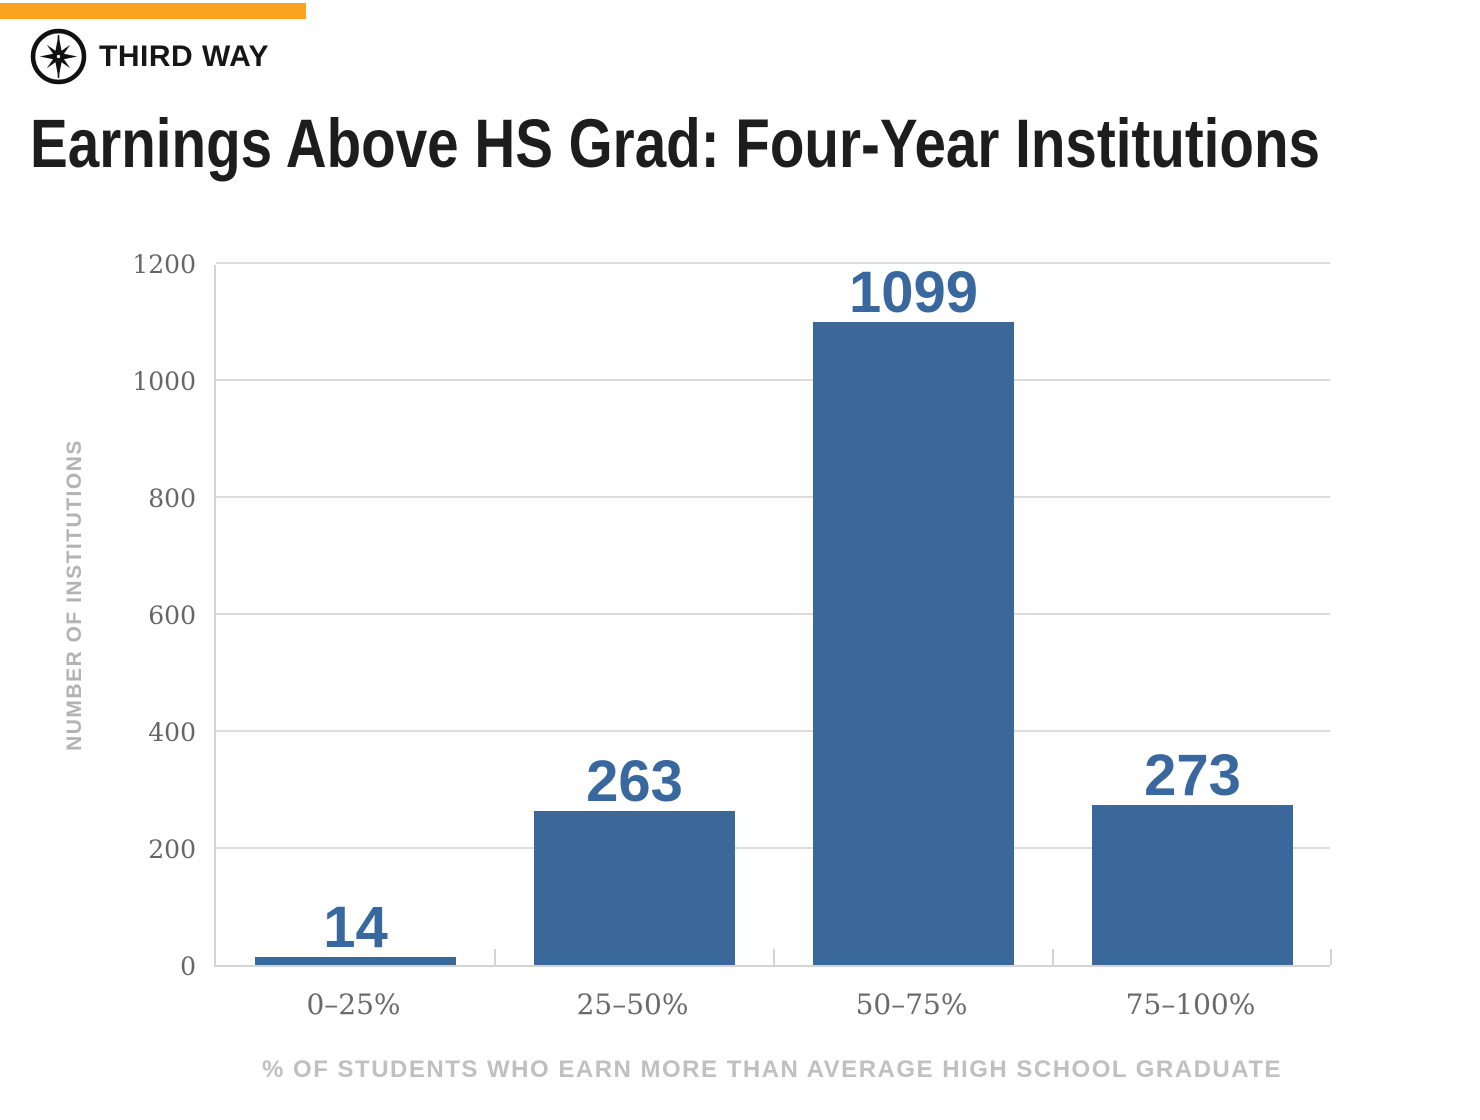  What do you see at coordinates (1192, 885) in the screenshot?
I see `bar-75–100%` at bounding box center [1192, 885].